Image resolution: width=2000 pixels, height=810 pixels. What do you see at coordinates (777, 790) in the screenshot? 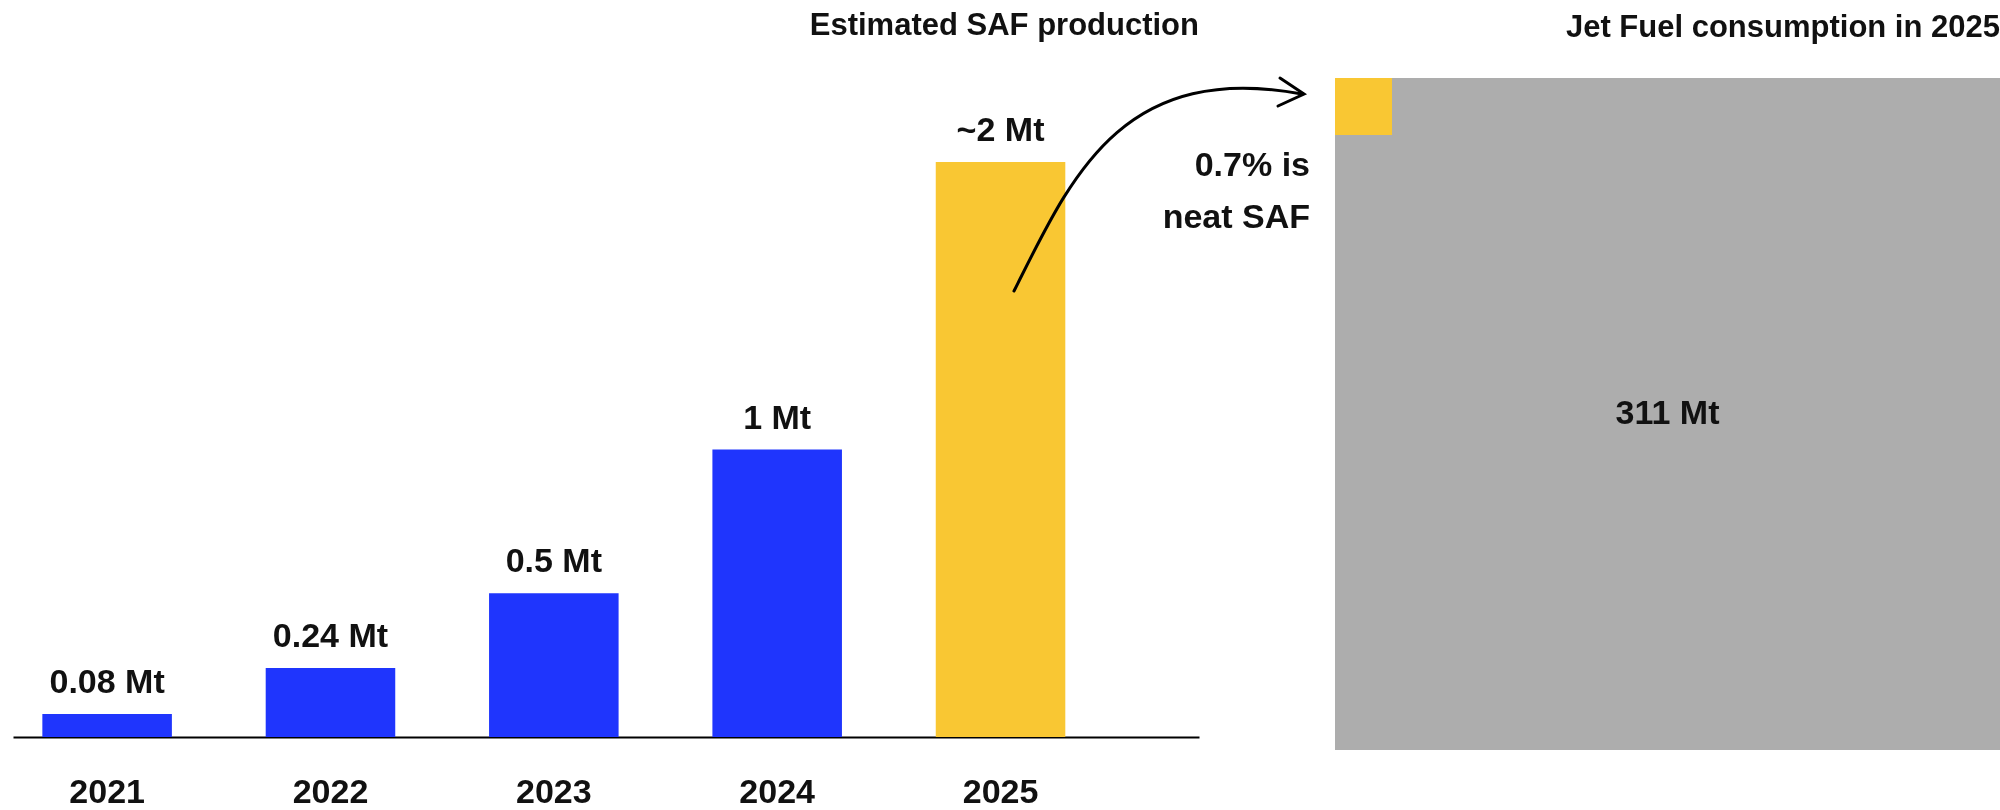
I see `x-tick-label: 2024` at bounding box center [777, 790].